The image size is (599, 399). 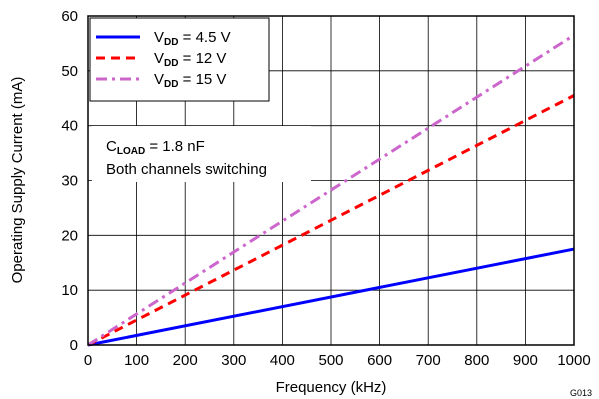 What do you see at coordinates (331, 387) in the screenshot?
I see `x-axis-title: Frequency (kHz)` at bounding box center [331, 387].